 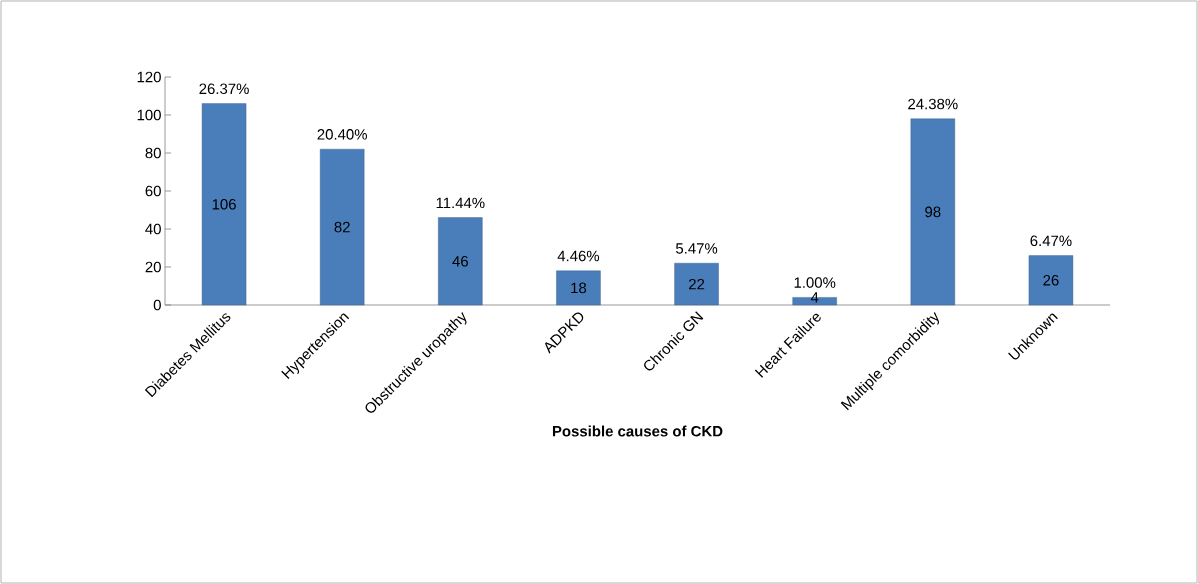 I want to click on data-label: 82, so click(x=342, y=227).